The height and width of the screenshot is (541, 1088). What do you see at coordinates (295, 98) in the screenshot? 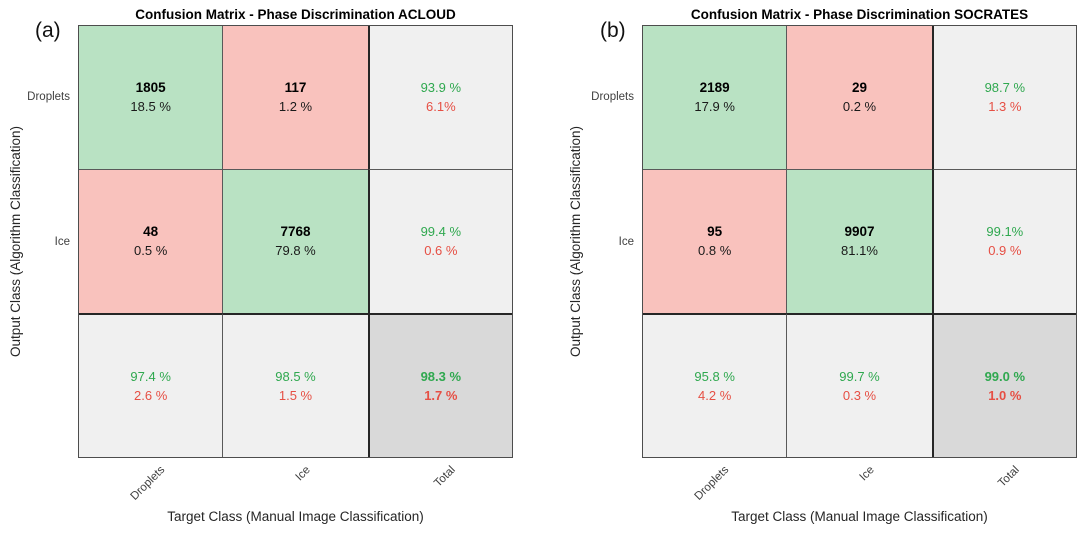
I see `matrix-cell-droplets-ice: 117 1.2 %` at bounding box center [295, 98].